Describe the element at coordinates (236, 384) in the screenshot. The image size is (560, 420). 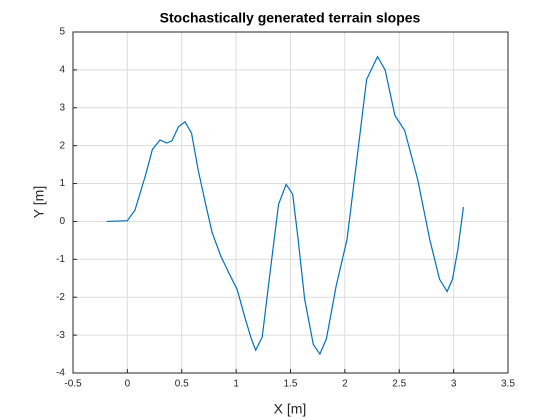
I see `x-tick-label: 1` at that location.